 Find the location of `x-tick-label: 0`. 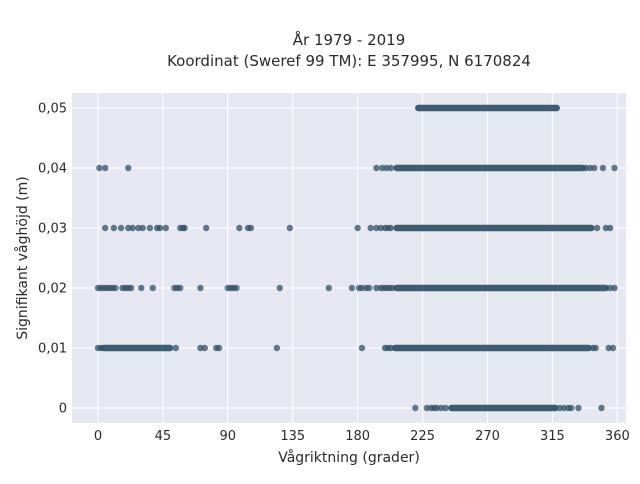

x-tick-label: 0 is located at coordinates (98, 436).